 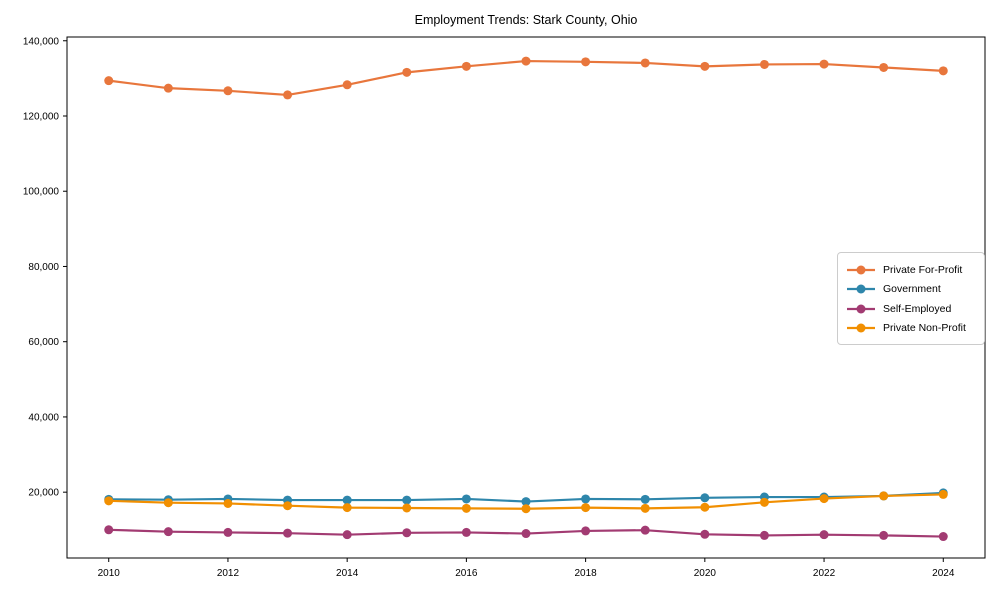 What do you see at coordinates (43, 417) in the screenshot?
I see `y-axis-tick-label: 40,000` at bounding box center [43, 417].